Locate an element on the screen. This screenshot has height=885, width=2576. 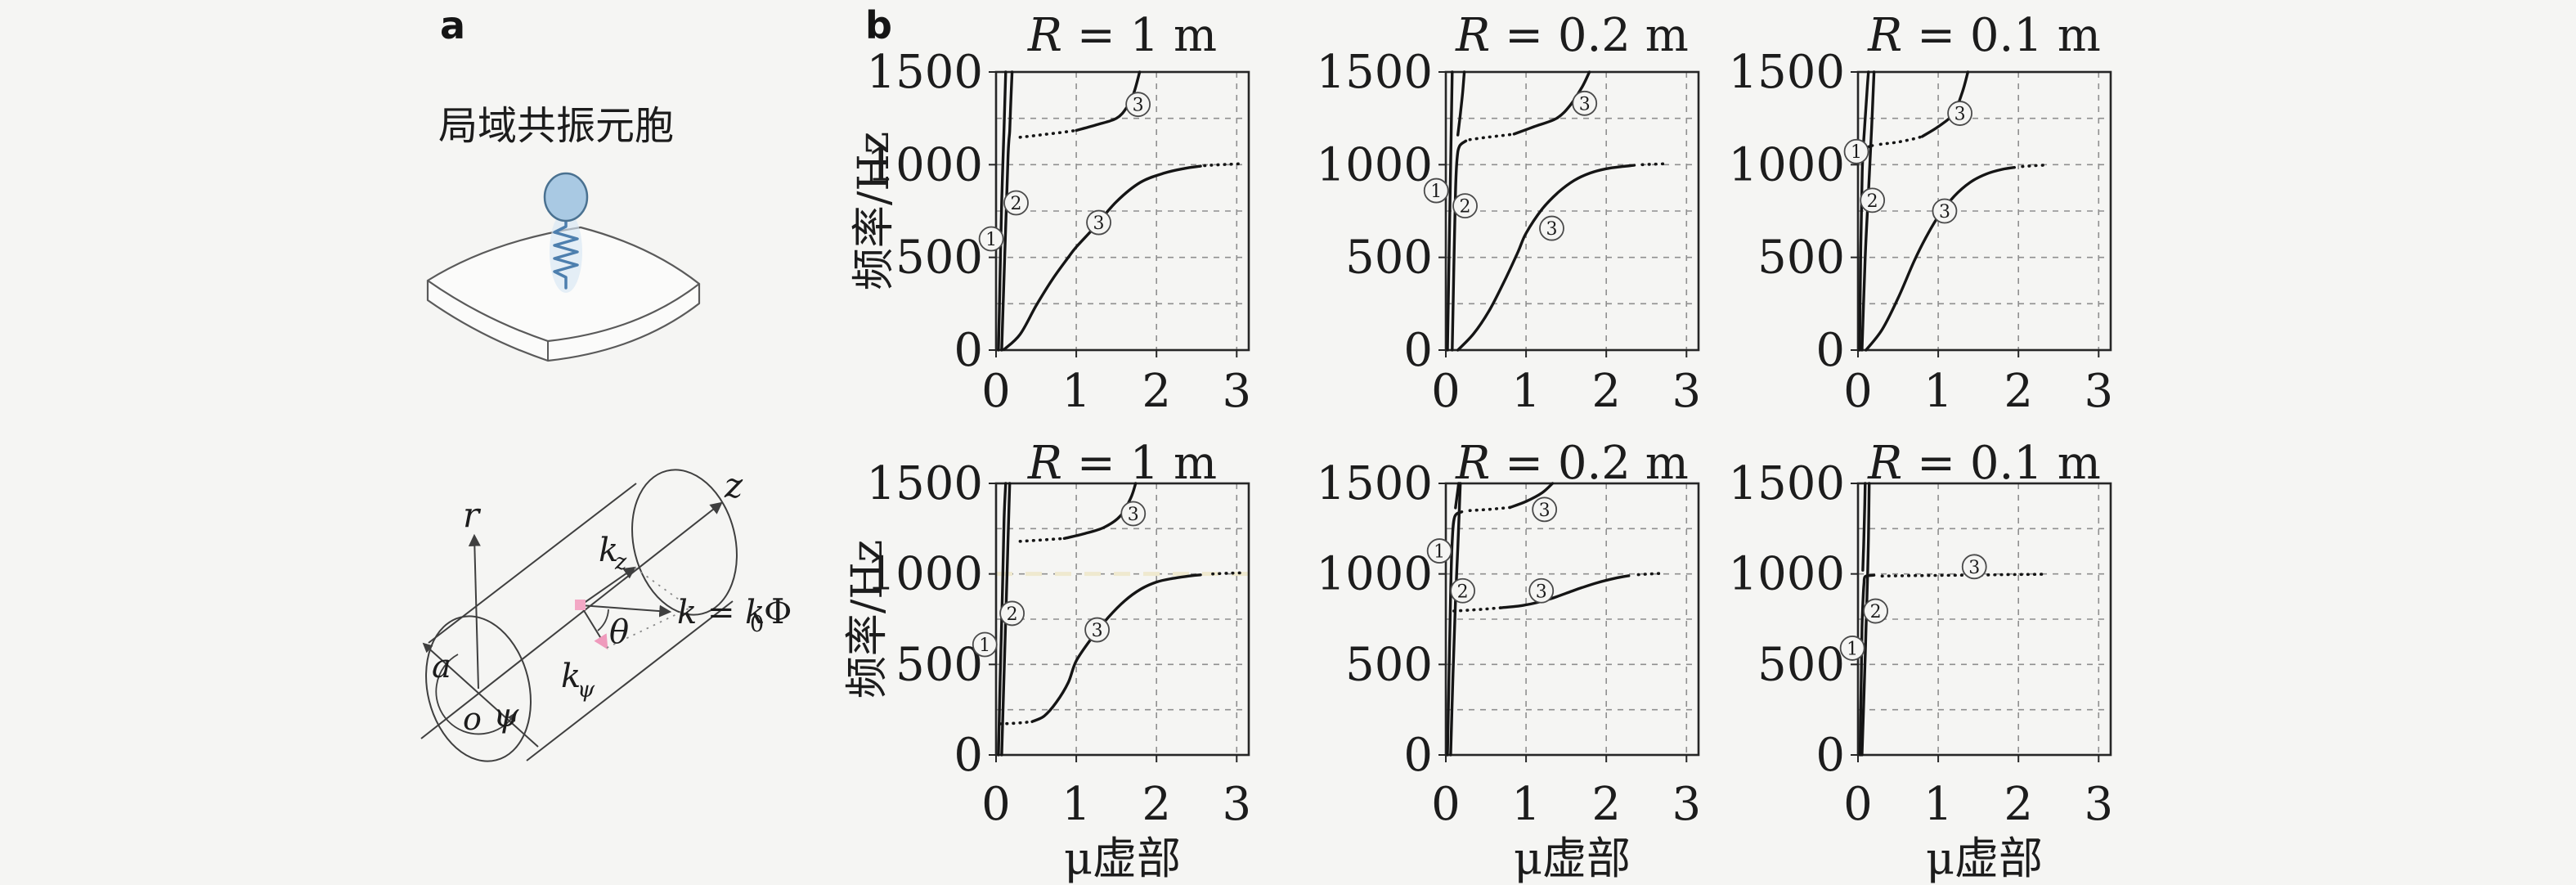
k-psi-vector is located at coordinates (594, 627).